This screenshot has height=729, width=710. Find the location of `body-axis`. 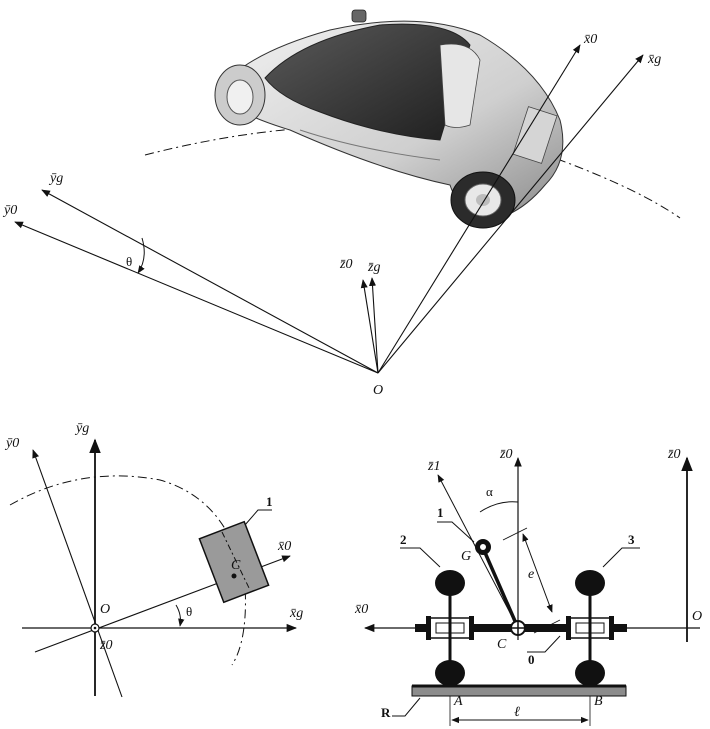

body-axis is located at coordinates (236, 561).